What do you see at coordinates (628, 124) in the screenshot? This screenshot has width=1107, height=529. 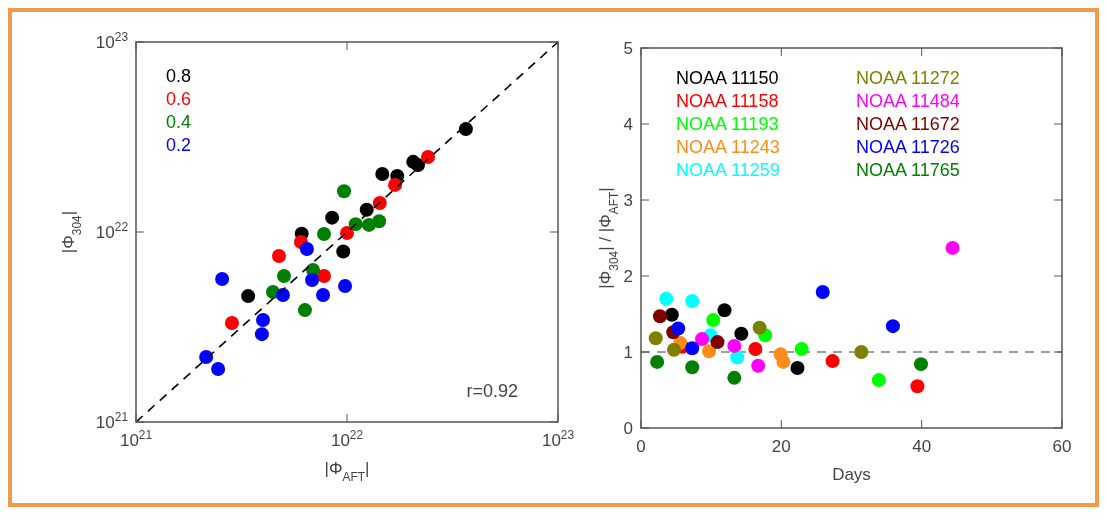 I see `y-tick-label: 4` at bounding box center [628, 124].